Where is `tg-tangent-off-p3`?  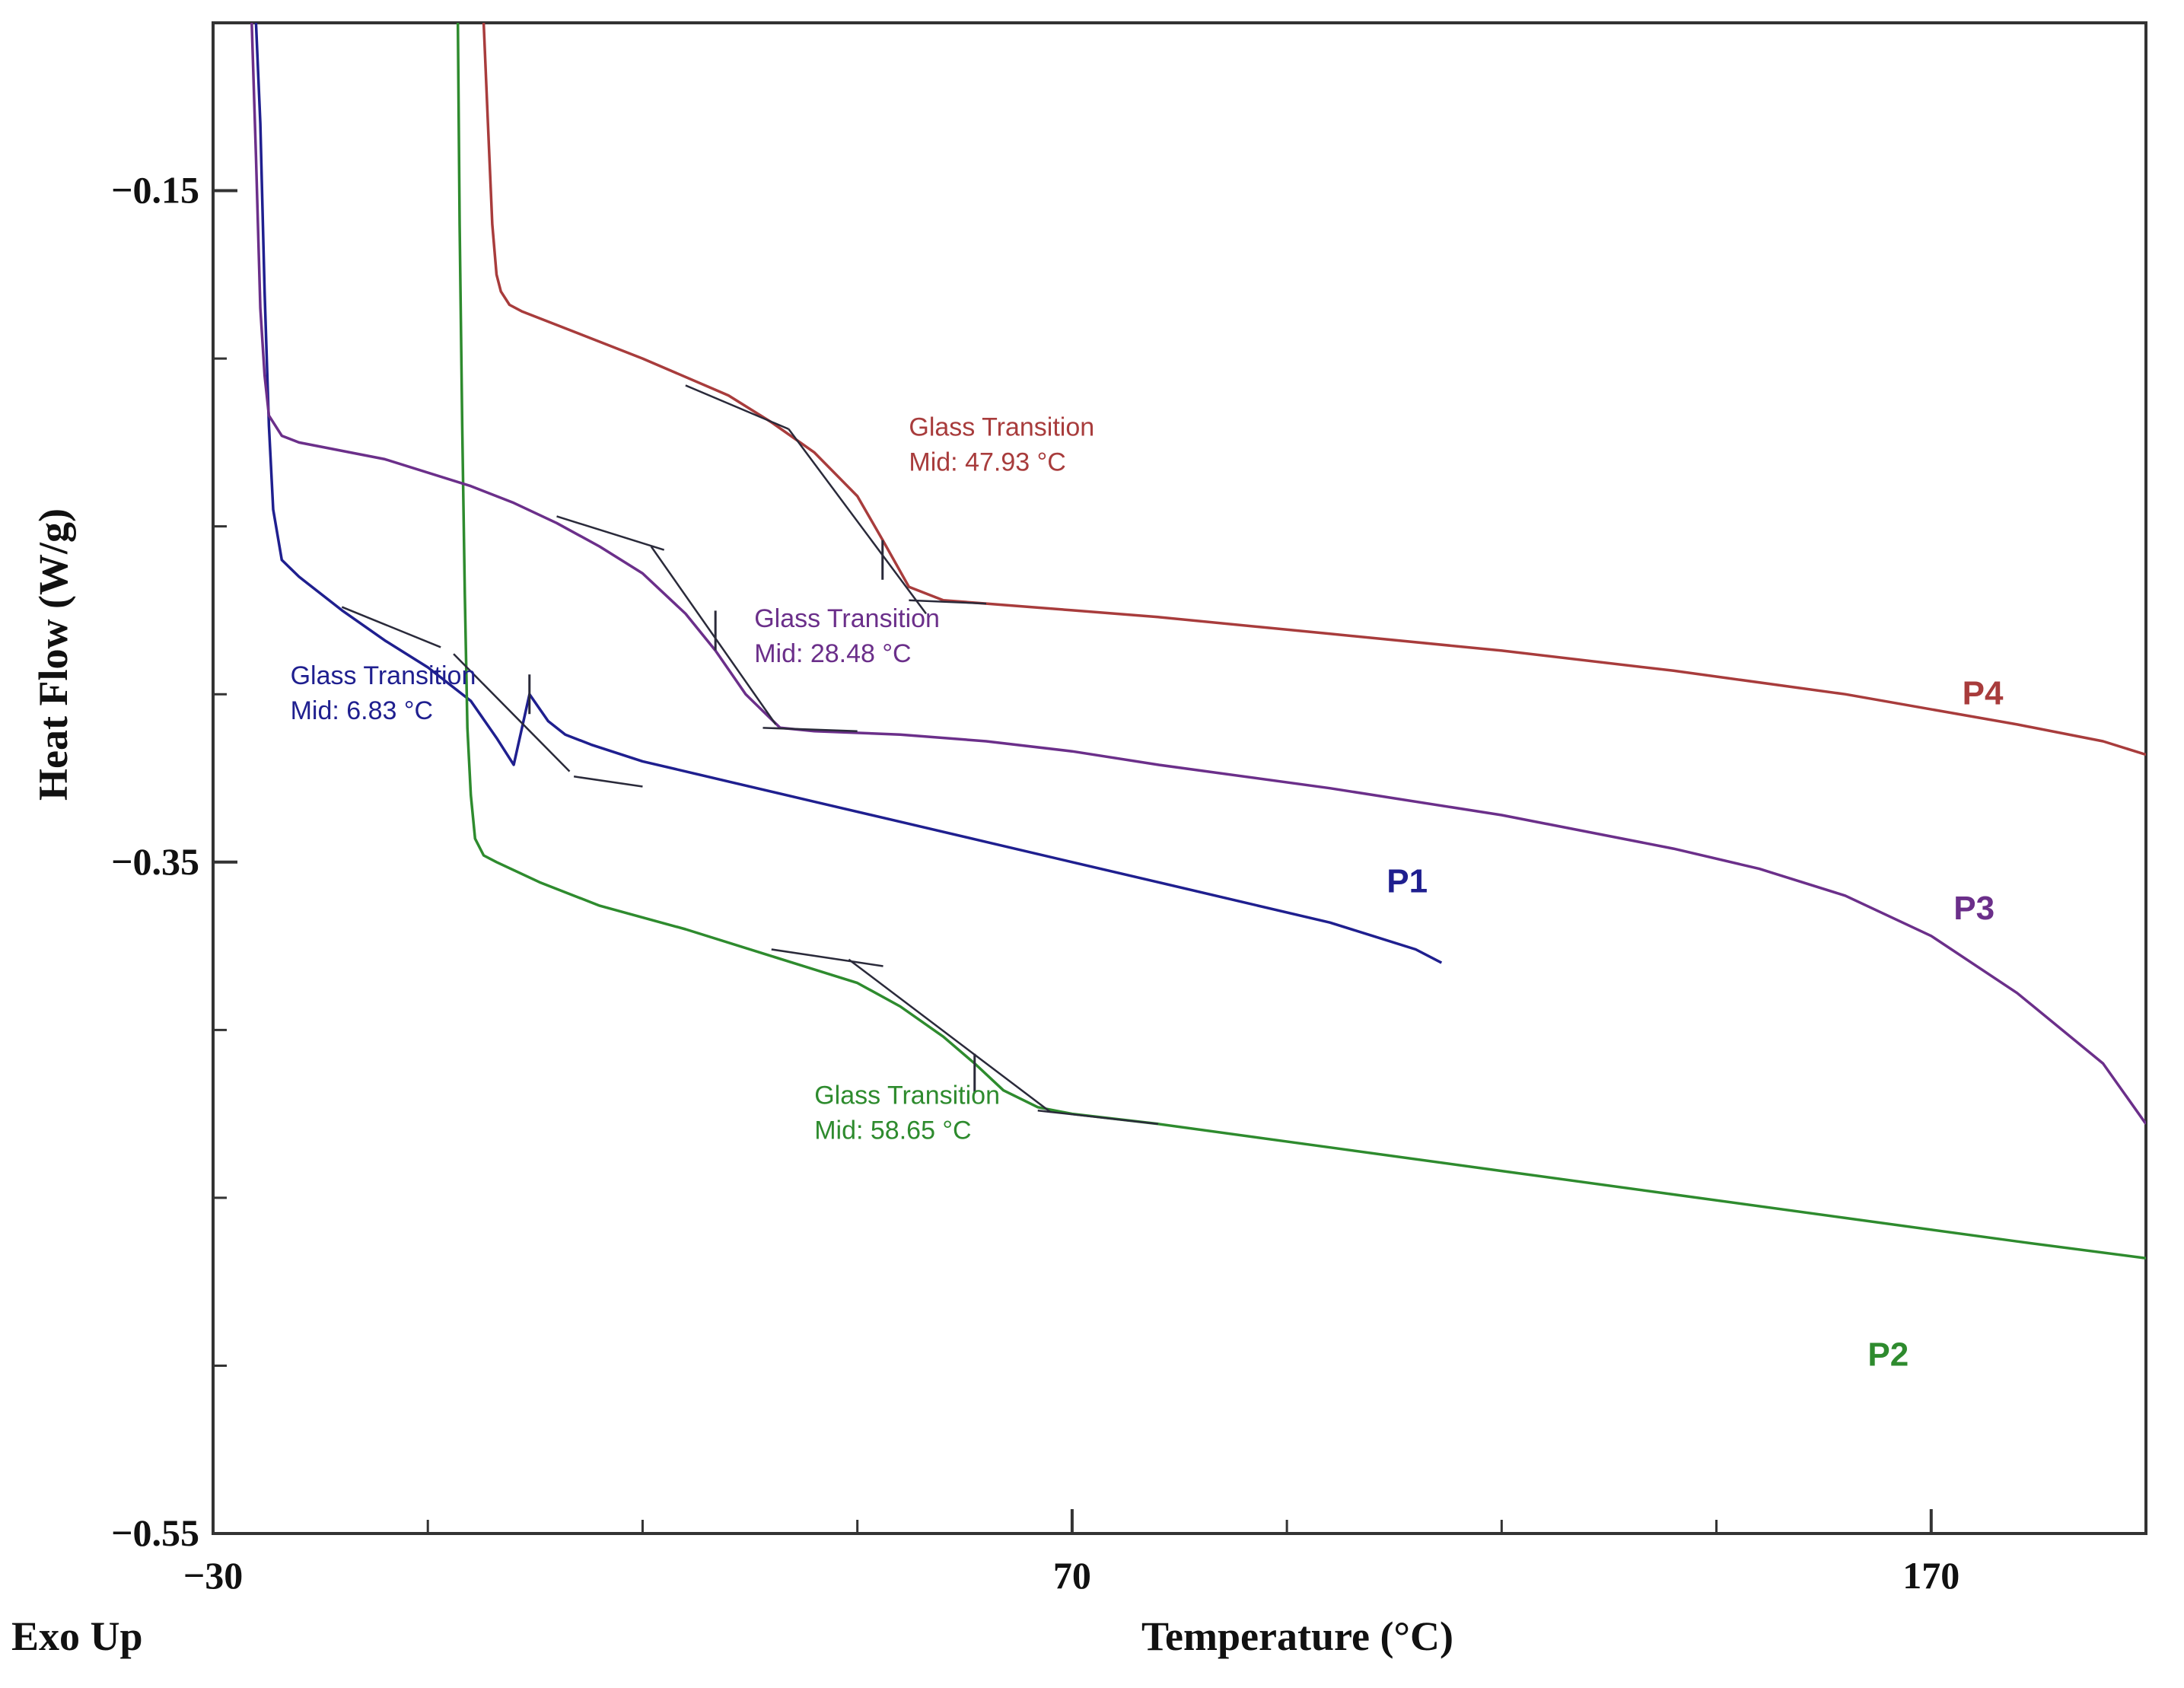
tg-tangent-off-p3 is located at coordinates (810, 729).